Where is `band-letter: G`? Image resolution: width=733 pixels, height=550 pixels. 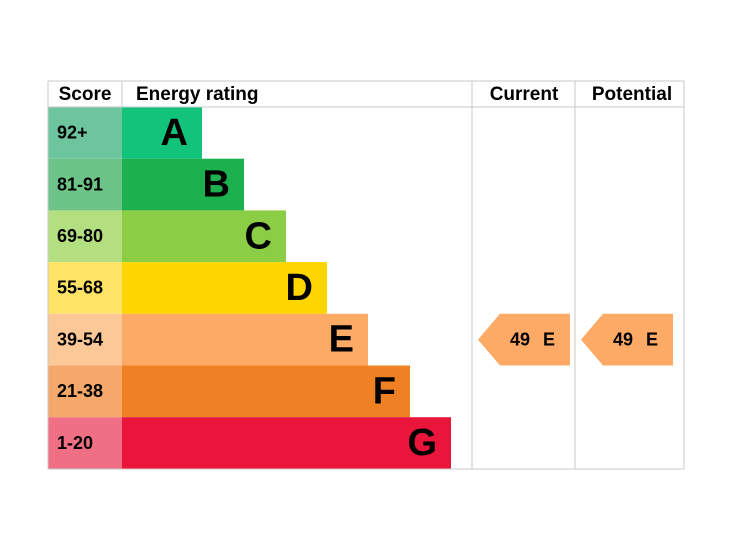
band-letter: G is located at coordinates (422, 443).